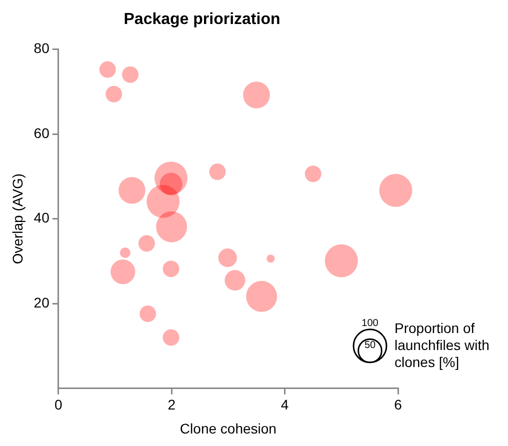  Describe the element at coordinates (42, 48) in the screenshot. I see `y-tick-label: 80` at that location.